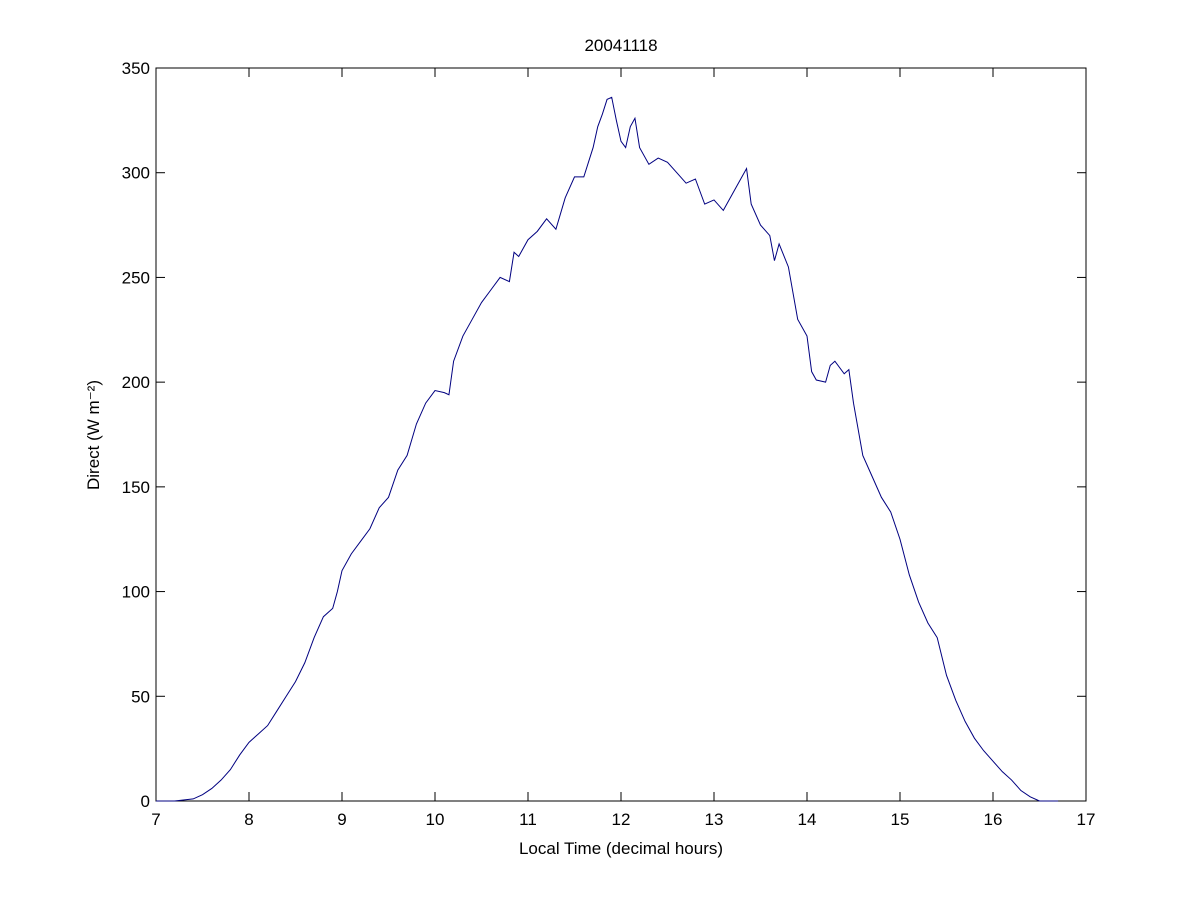  I want to click on chart-title: 20041118, so click(620, 45).